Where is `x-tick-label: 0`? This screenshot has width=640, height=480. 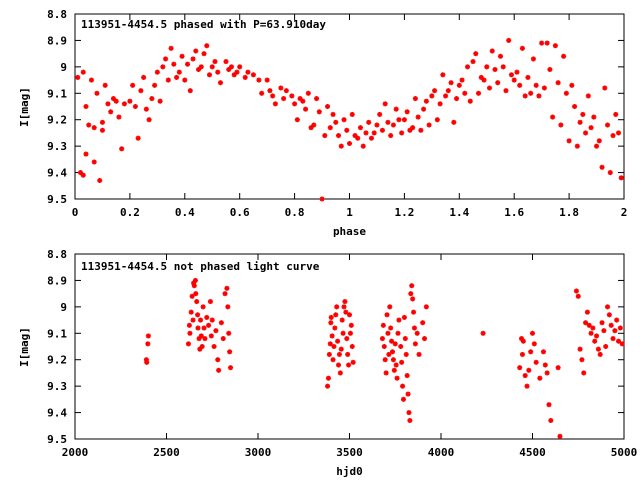 x-tick-label: 0 is located at coordinates (75, 212).